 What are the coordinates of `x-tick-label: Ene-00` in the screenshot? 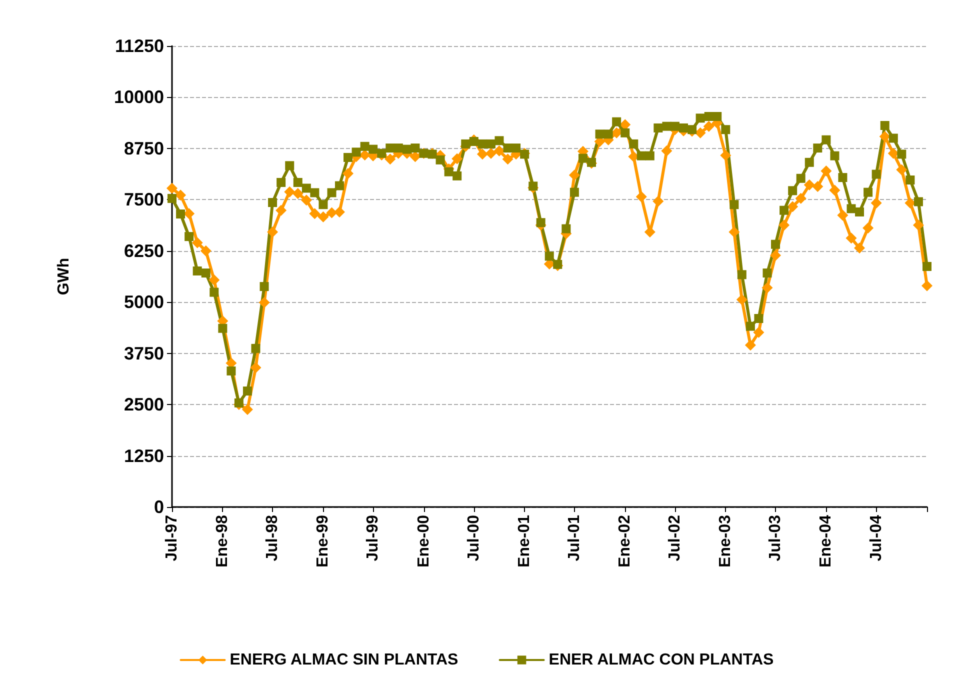 It's located at (423, 541).